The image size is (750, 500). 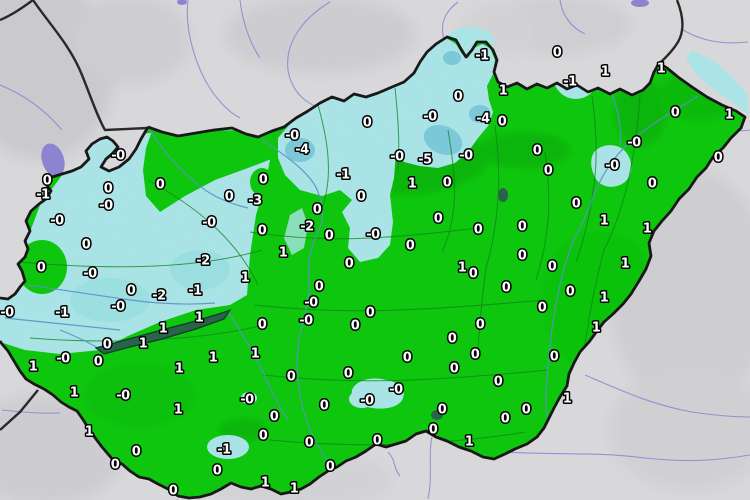 I want to click on station-value: -3, so click(x=255, y=201).